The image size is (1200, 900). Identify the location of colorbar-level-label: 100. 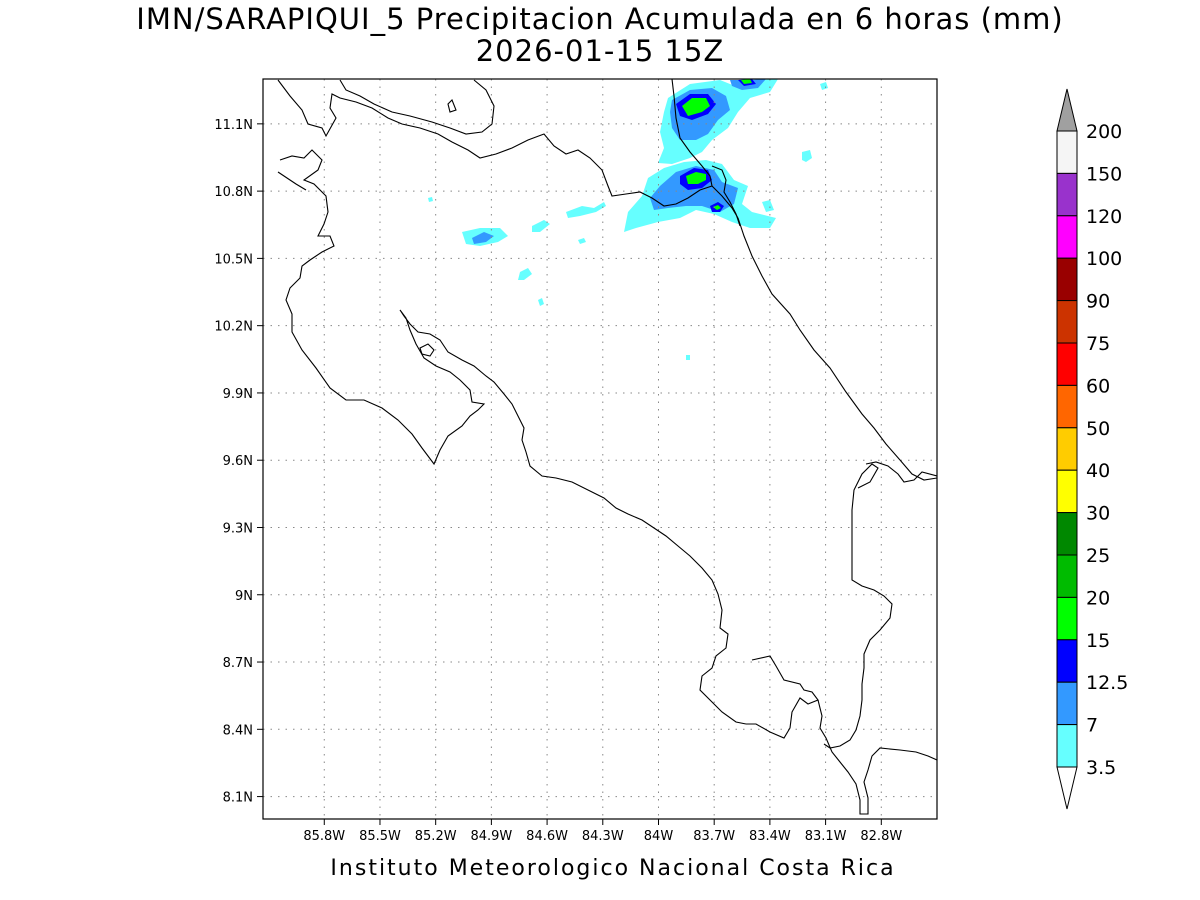
(1104, 259).